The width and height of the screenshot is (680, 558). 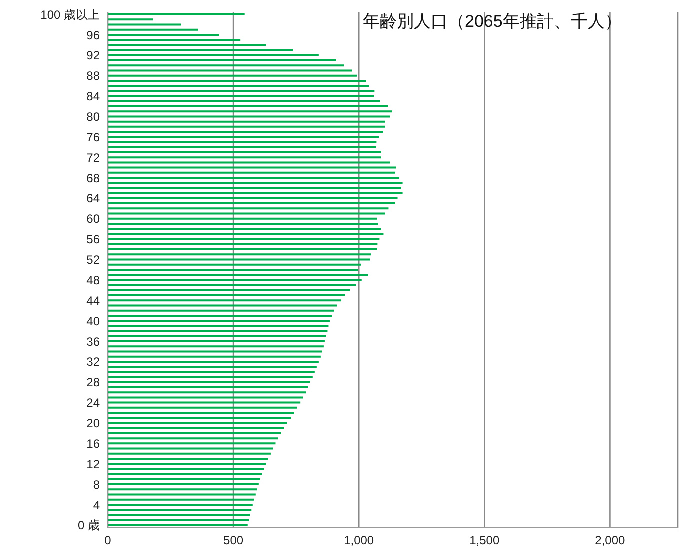 I want to click on y-tick-label: 72, so click(x=93, y=157).